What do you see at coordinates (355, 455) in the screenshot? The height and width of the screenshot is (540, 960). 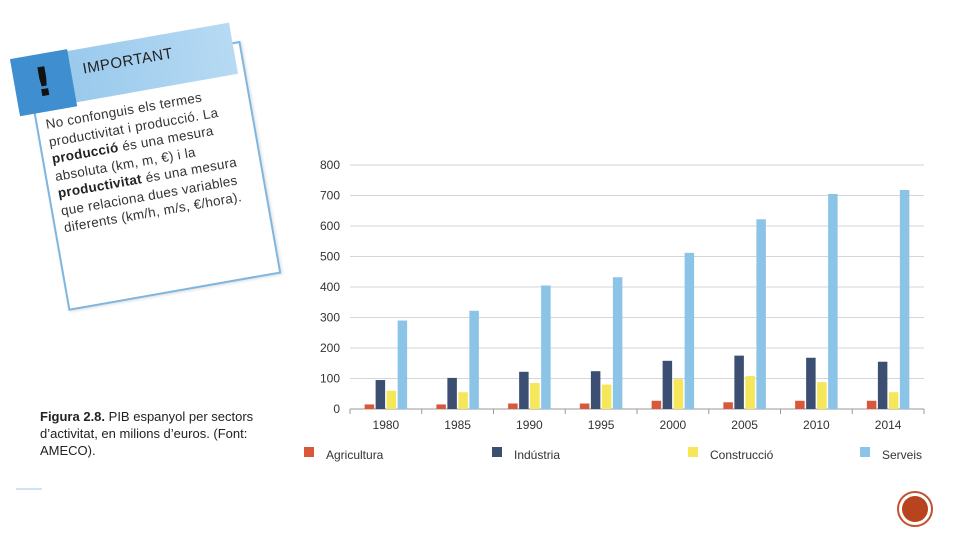 I see `legend-label: Agricultura` at bounding box center [355, 455].